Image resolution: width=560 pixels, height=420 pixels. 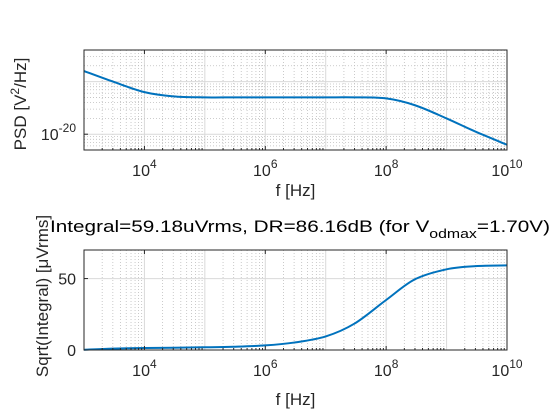 What do you see at coordinates (295, 108) in the screenshot?
I see `psd-series-line` at bounding box center [295, 108].